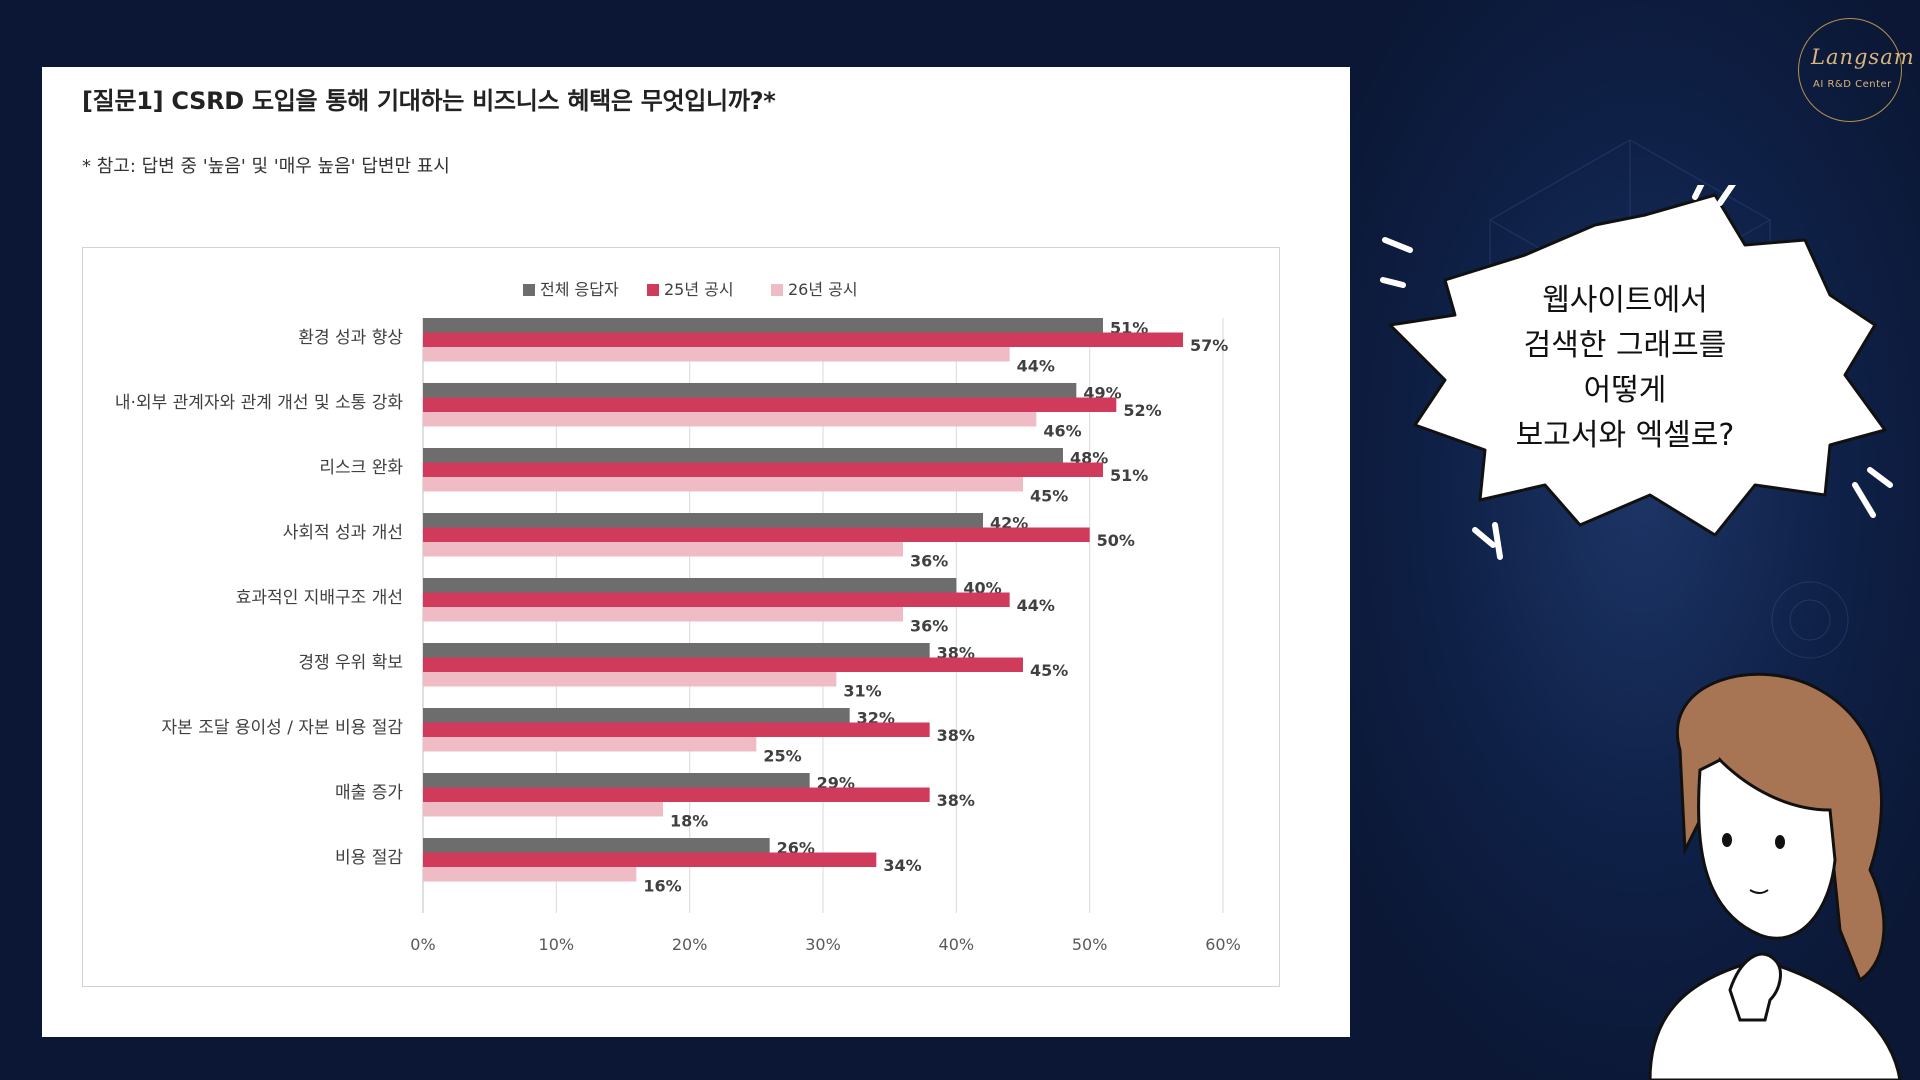  Describe the element at coordinates (422, 944) in the screenshot. I see `x-tick-label: 0%` at that location.